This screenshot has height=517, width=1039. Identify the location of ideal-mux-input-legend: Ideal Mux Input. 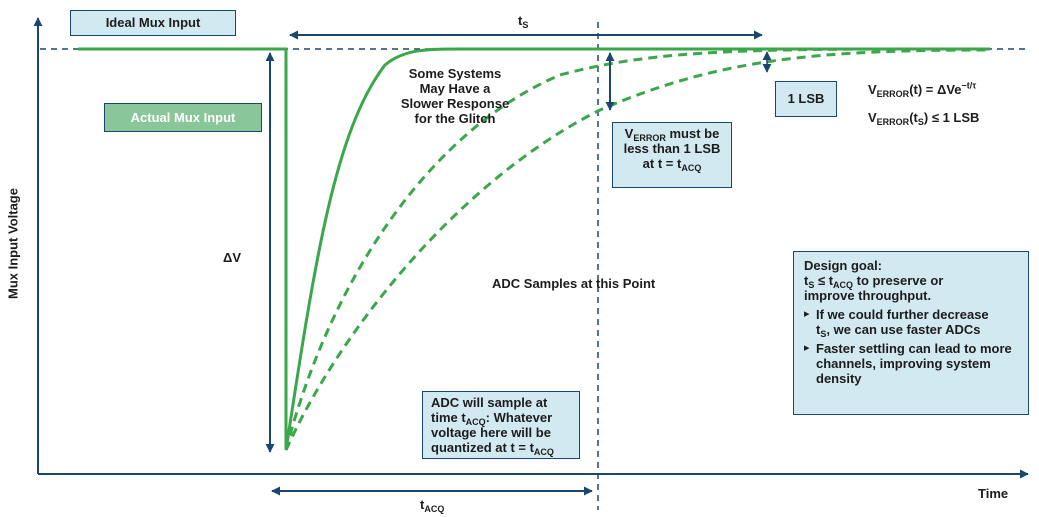
(153, 23).